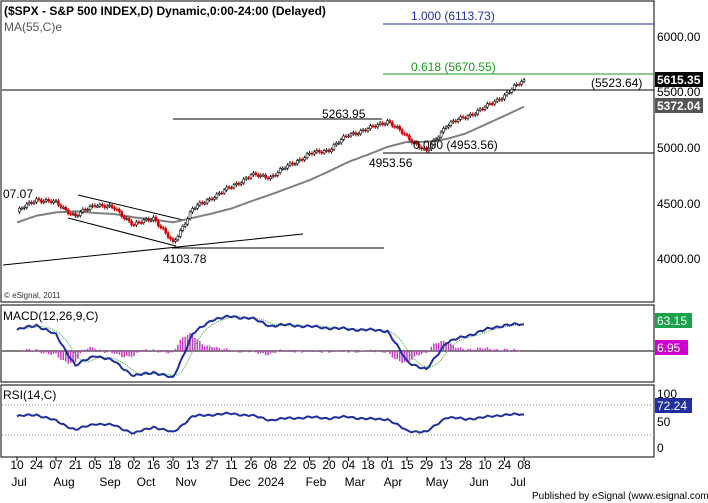 Image resolution: width=708 pixels, height=503 pixels. What do you see at coordinates (679, 92) in the screenshot?
I see `y-tick-5500: 5500.00` at bounding box center [679, 92].